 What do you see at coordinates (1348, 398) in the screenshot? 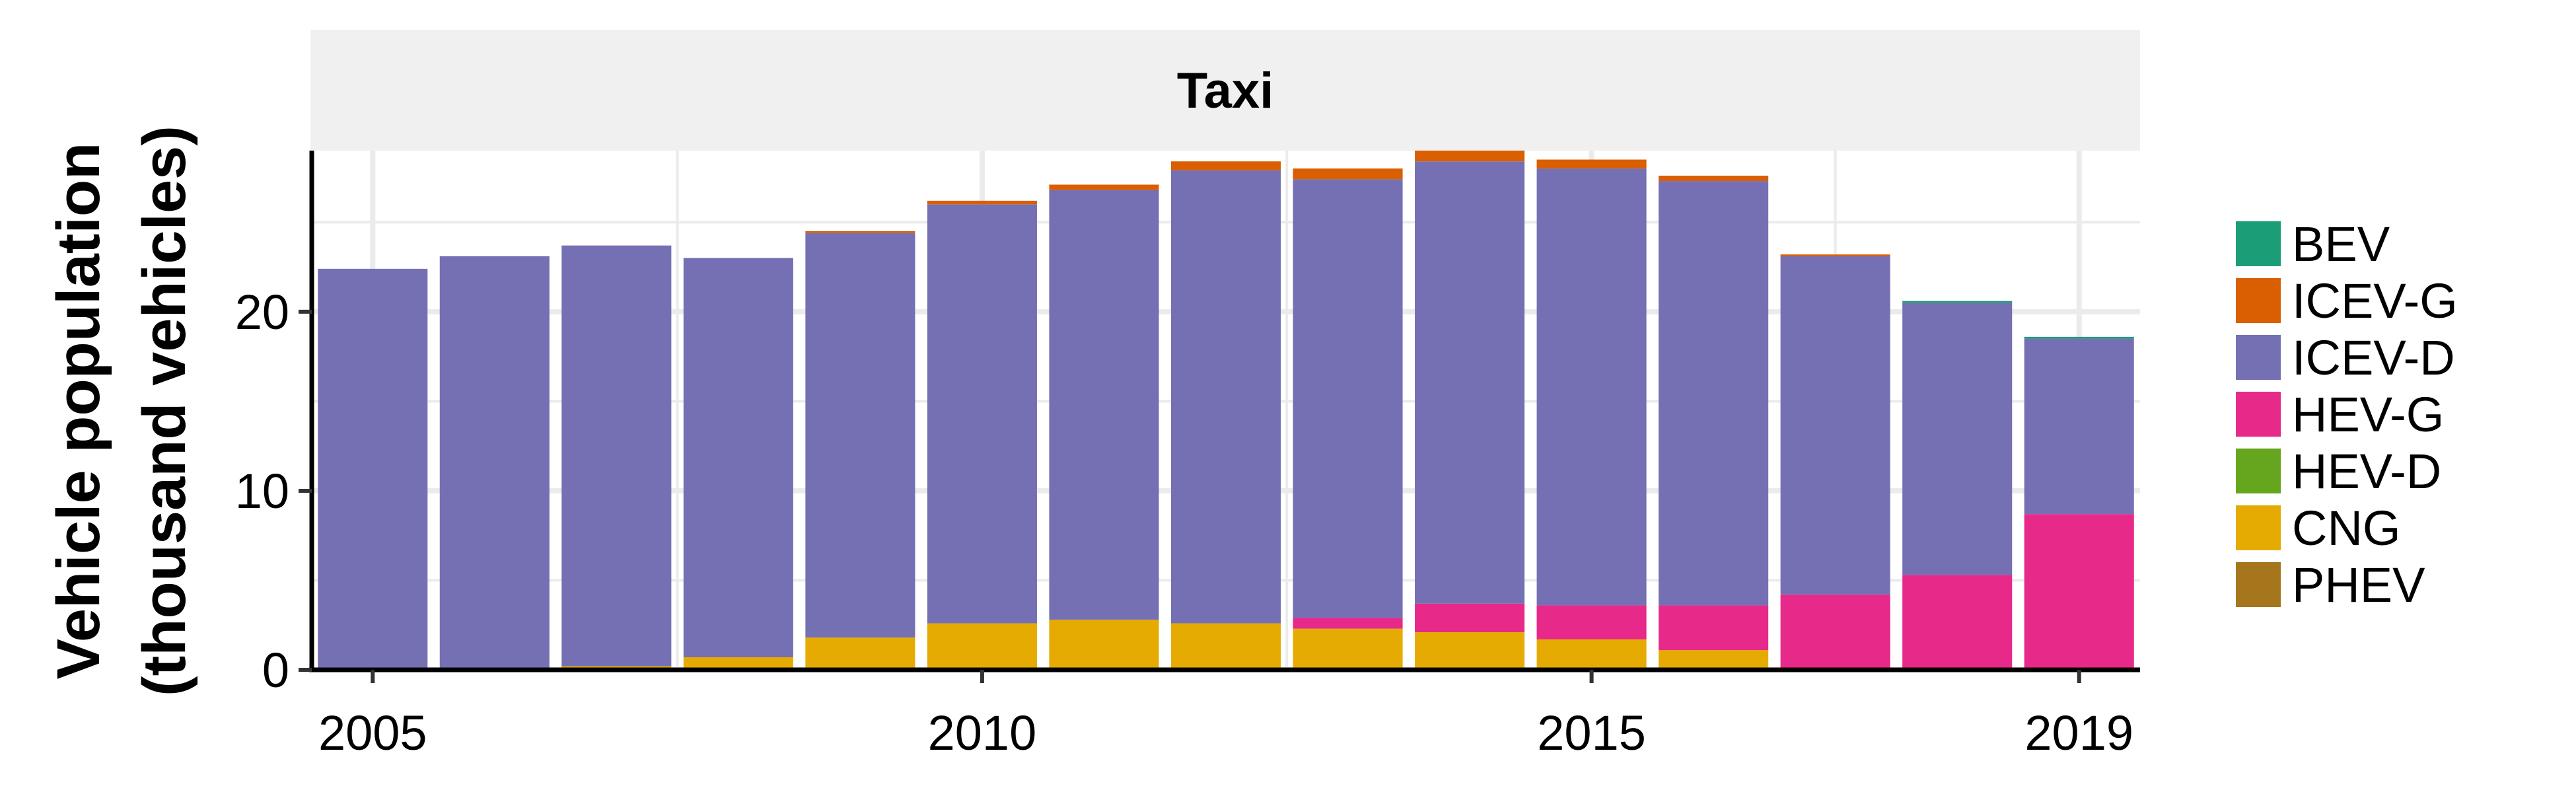
I see `bar-icev-d-2013` at bounding box center [1348, 398].